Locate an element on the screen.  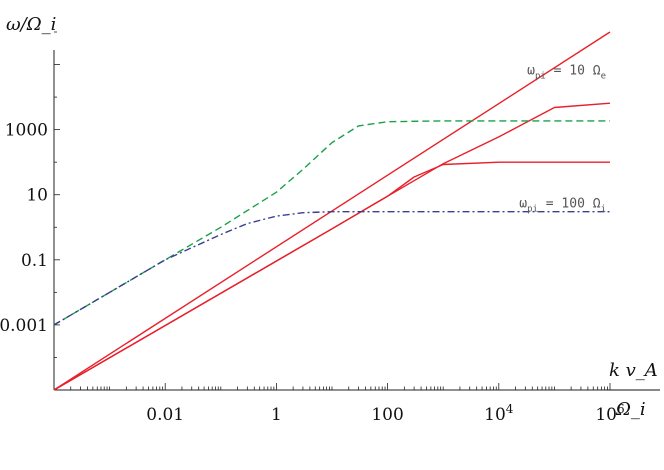
y-tick-label: 1000 is located at coordinates (26, 131).